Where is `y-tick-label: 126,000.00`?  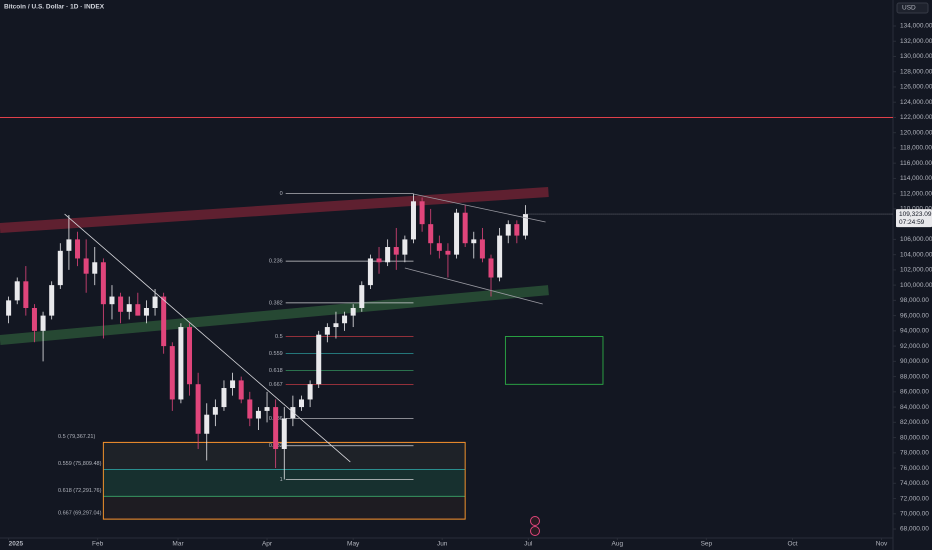 y-tick-label: 126,000.00 is located at coordinates (916, 87).